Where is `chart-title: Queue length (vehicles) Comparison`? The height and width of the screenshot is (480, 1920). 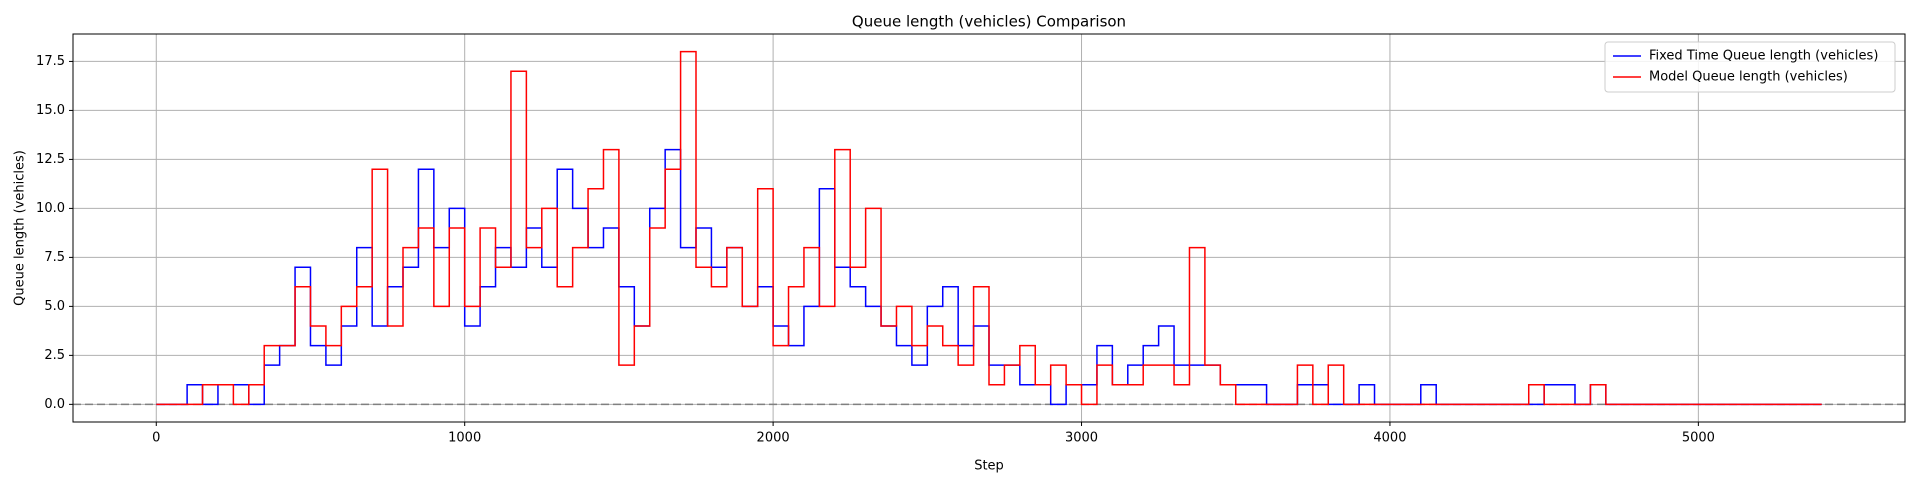
chart-title: Queue length (vehicles) Comparison is located at coordinates (989, 22).